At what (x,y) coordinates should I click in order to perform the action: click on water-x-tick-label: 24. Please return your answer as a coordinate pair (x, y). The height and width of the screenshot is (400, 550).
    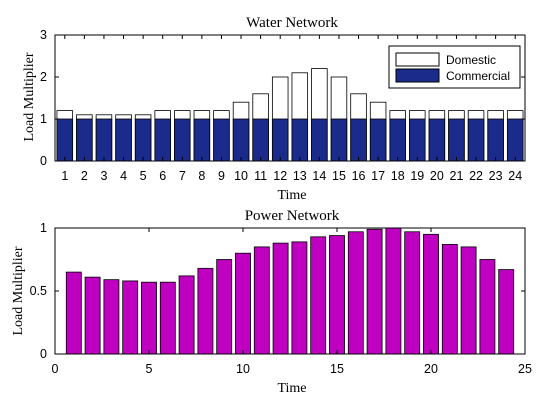
    Looking at the image, I should click on (515, 176).